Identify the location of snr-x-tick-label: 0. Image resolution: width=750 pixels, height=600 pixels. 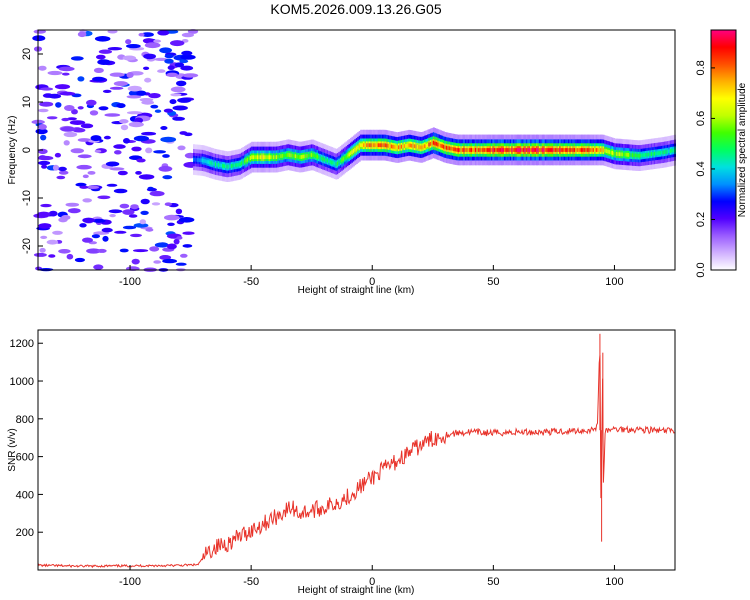
(372, 582).